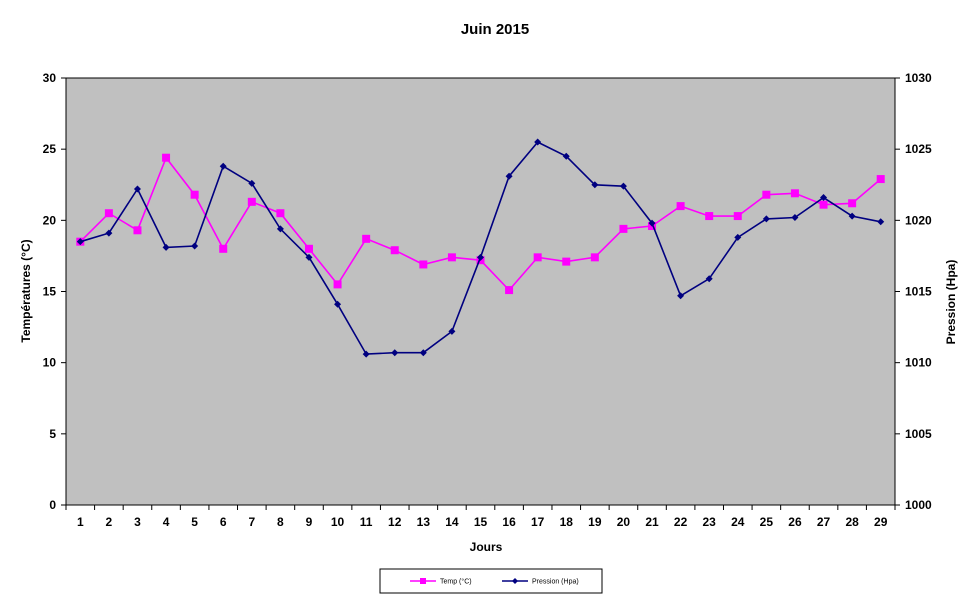  I want to click on x-tick-label: 18, so click(567, 522).